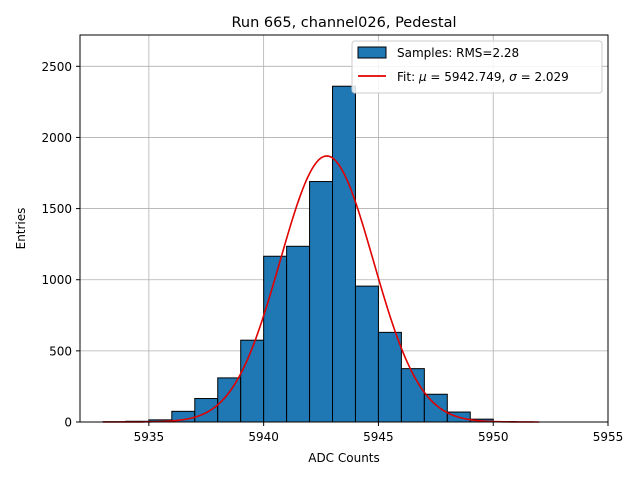 The height and width of the screenshot is (480, 640). I want to click on y-tick-label: 2500, so click(56, 67).